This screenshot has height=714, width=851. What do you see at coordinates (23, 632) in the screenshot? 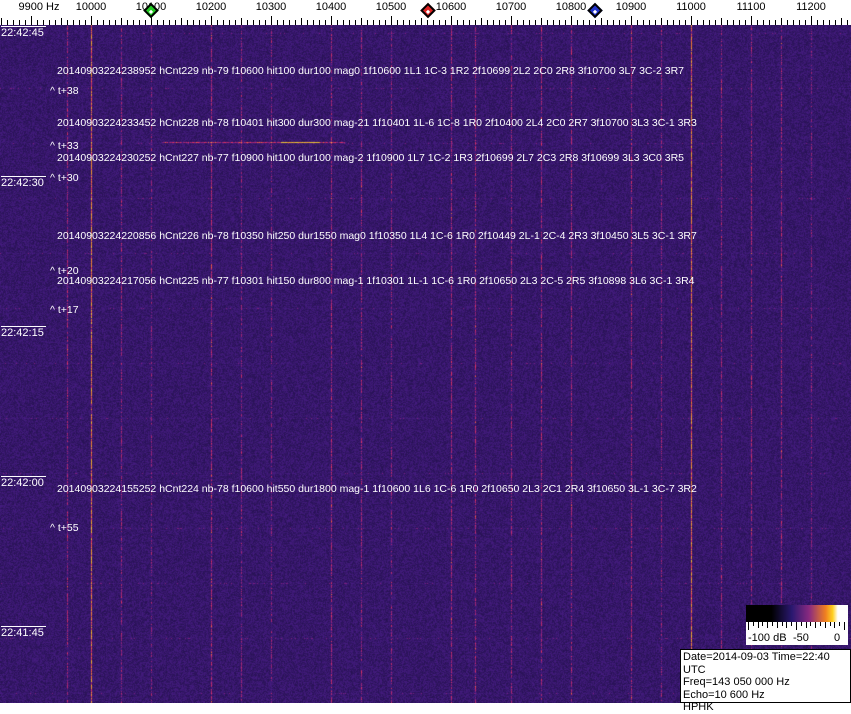
I see `time-label: 22:41:45` at bounding box center [23, 632].